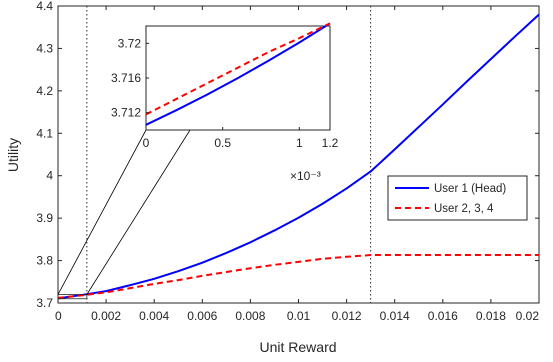 The height and width of the screenshot is (362, 553). Describe the element at coordinates (347, 316) in the screenshot. I see `x-tick-label: 0.012` at that location.